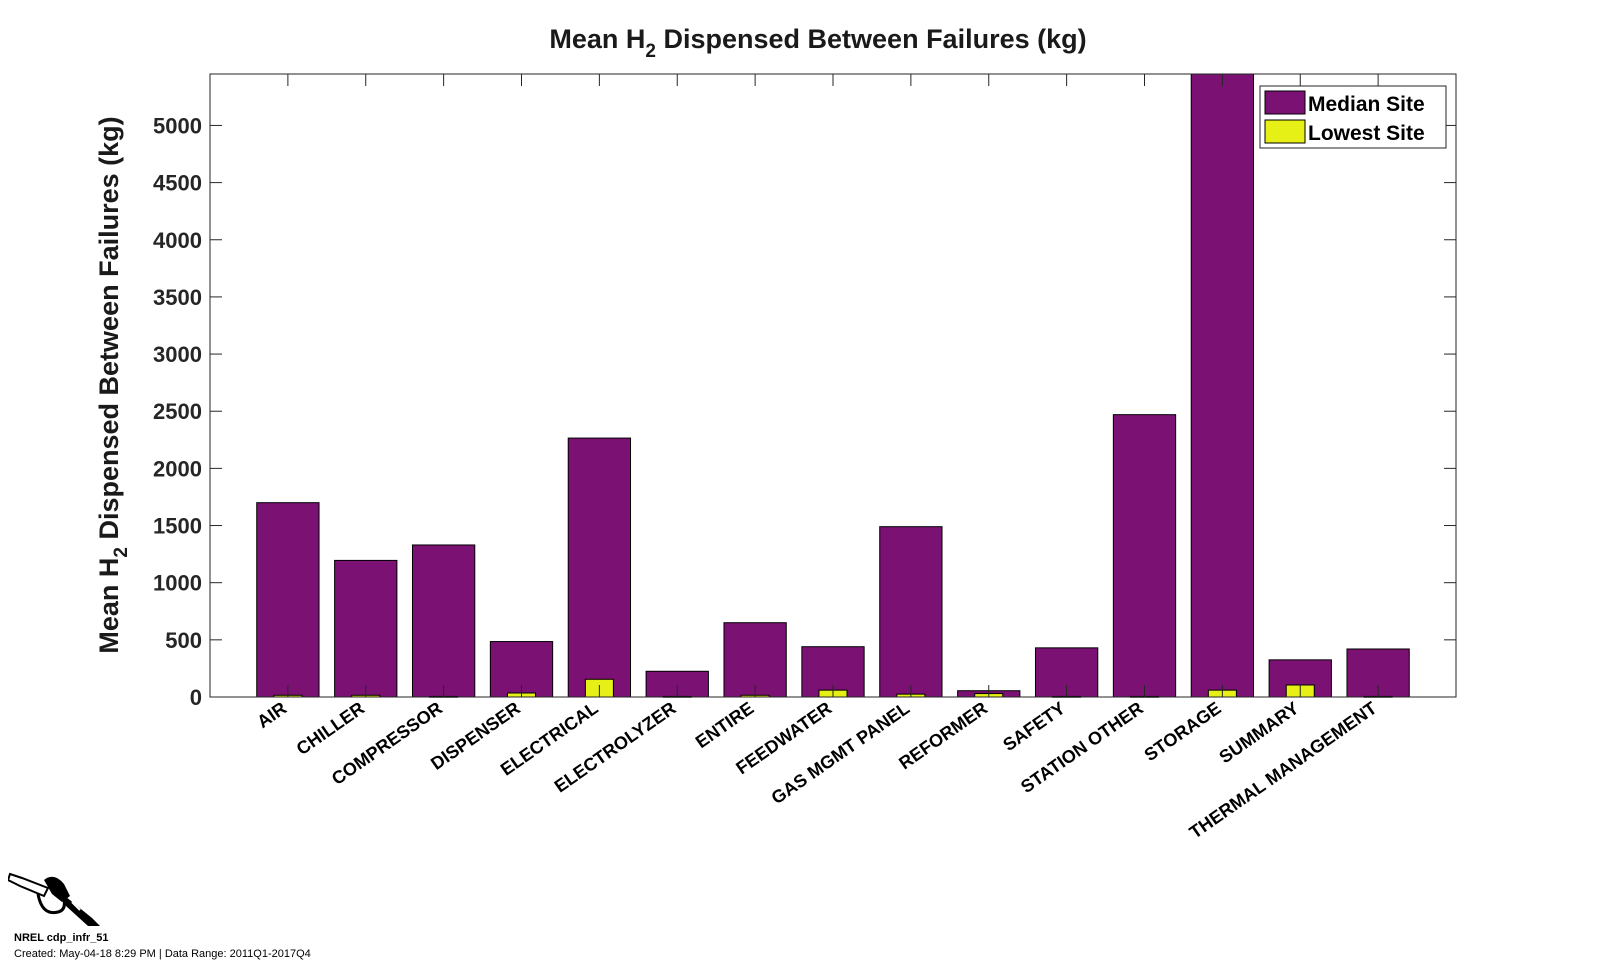 The width and height of the screenshot is (1600, 960). I want to click on y-tick-label: 2500, so click(177, 411).